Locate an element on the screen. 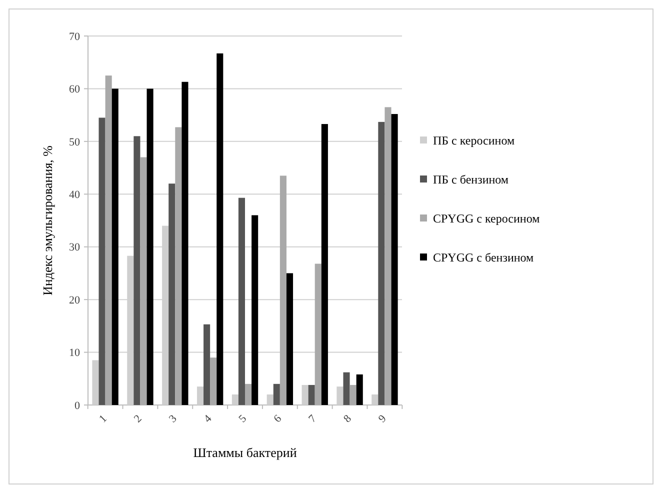 Image resolution: width=662 pixels, height=493 pixels. x-tick-label: 4 is located at coordinates (208, 419).